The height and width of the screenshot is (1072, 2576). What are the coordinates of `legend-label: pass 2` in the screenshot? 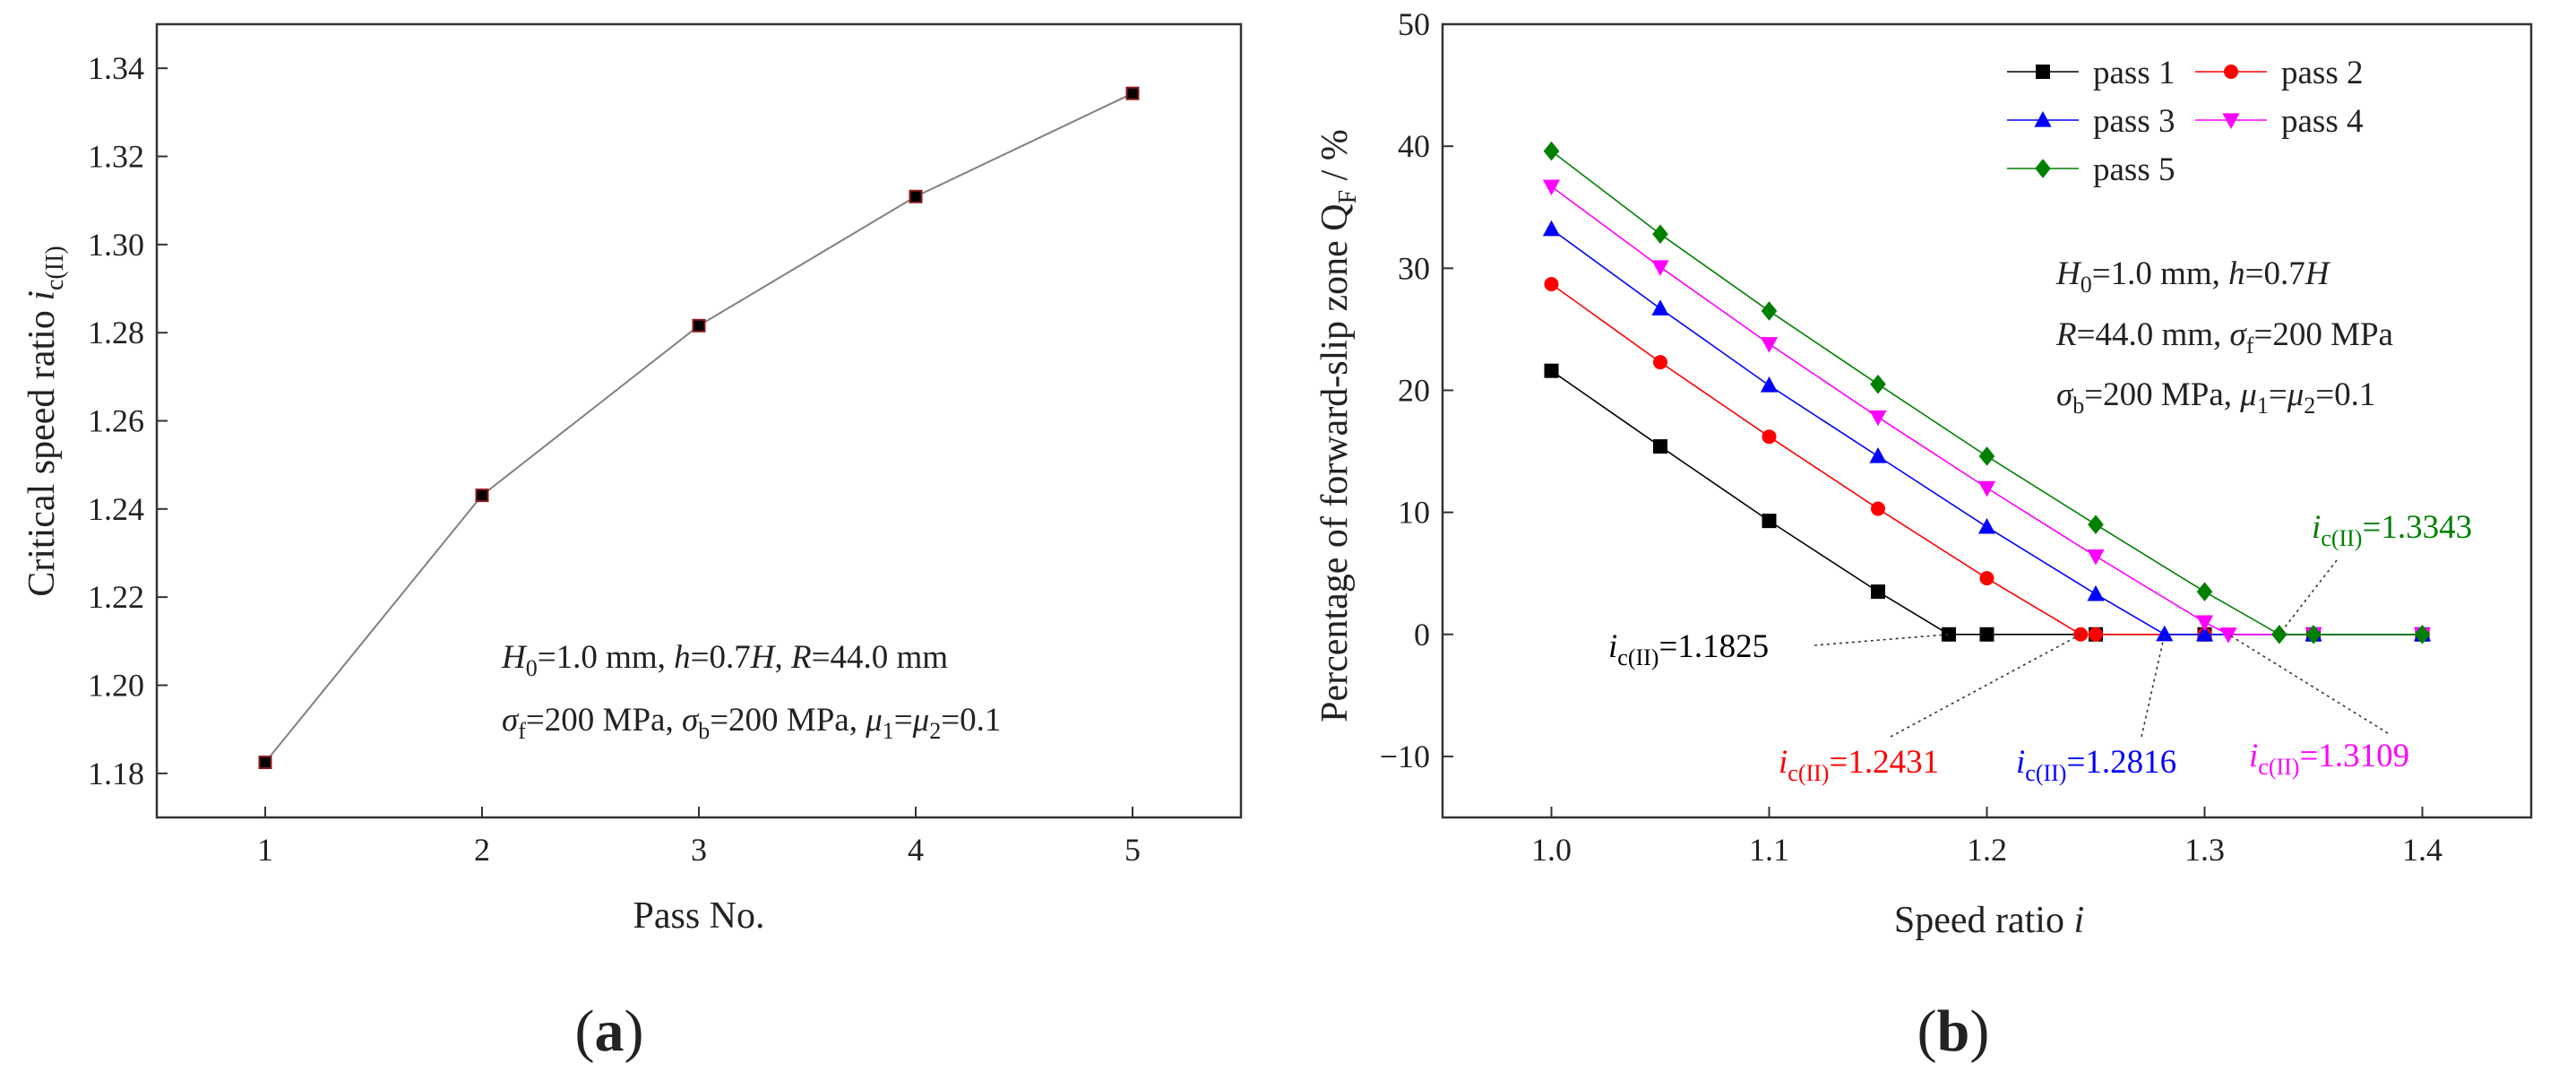 It's located at (2322, 73).